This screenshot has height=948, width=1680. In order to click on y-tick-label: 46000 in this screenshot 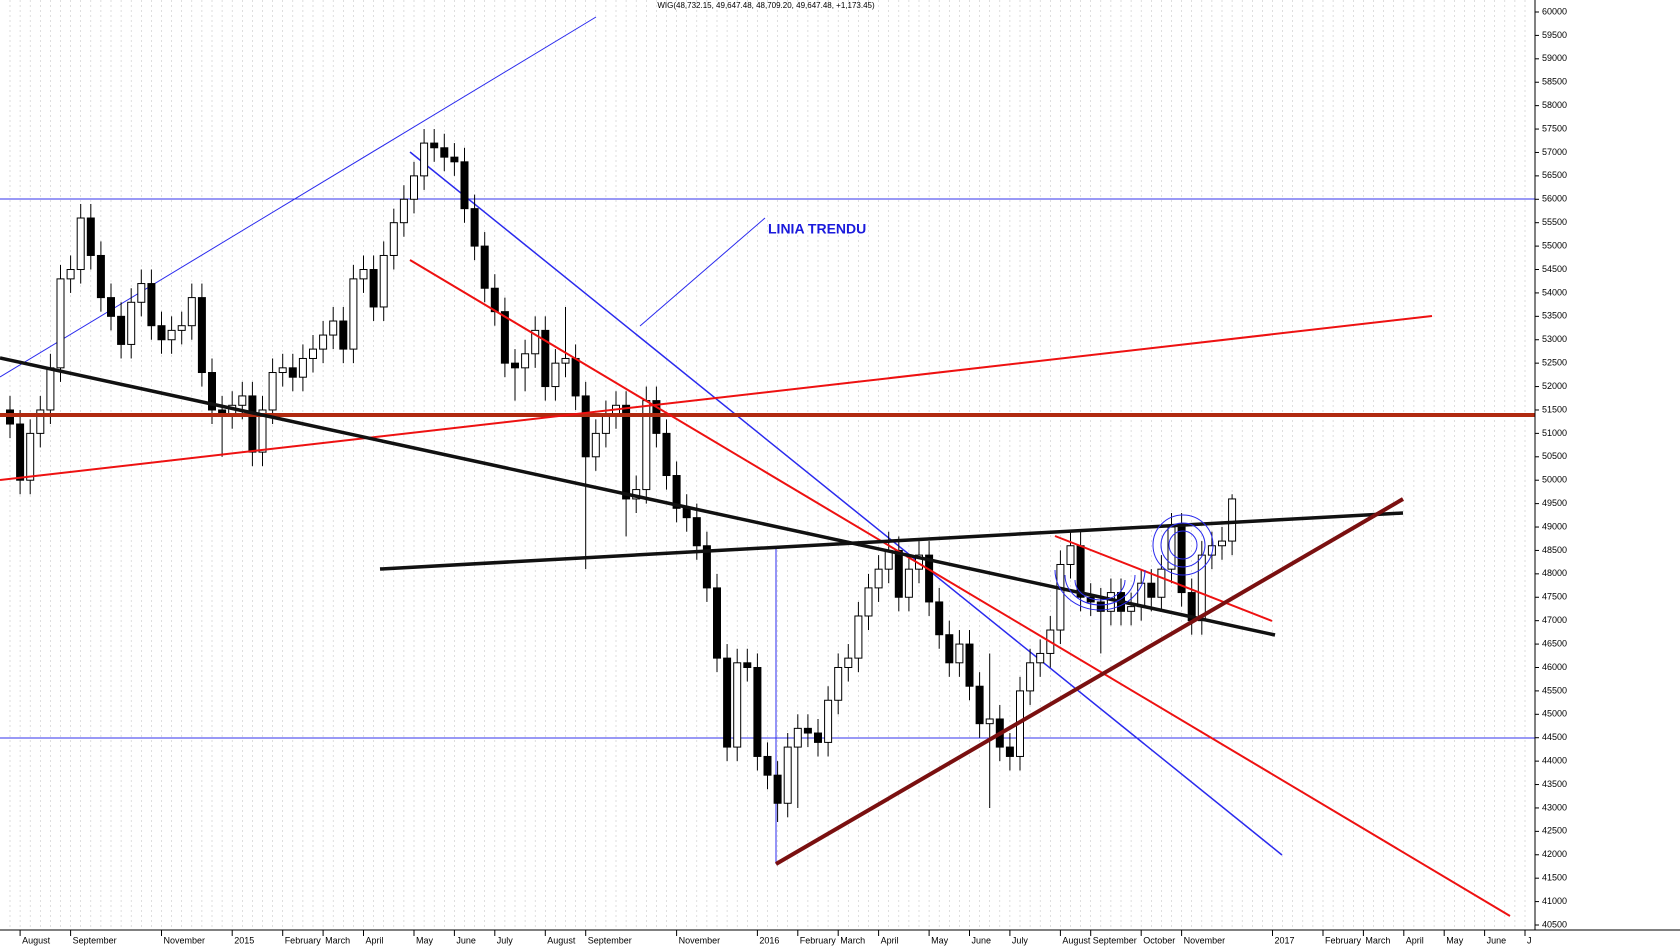, I will do `click(1554, 667)`.